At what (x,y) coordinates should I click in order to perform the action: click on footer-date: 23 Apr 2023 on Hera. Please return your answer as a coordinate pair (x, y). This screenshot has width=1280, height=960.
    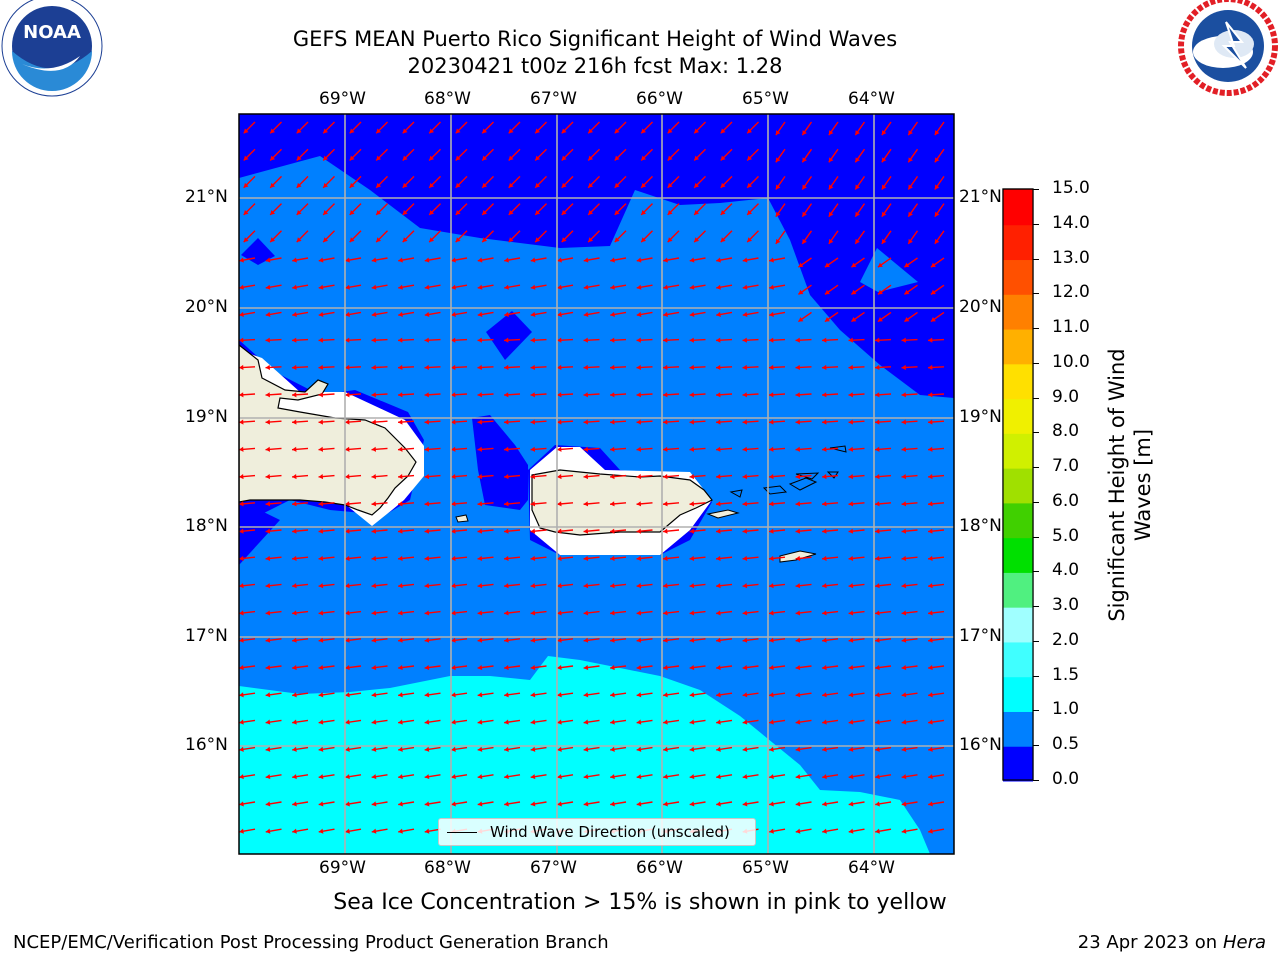
    Looking at the image, I should click on (1172, 942).